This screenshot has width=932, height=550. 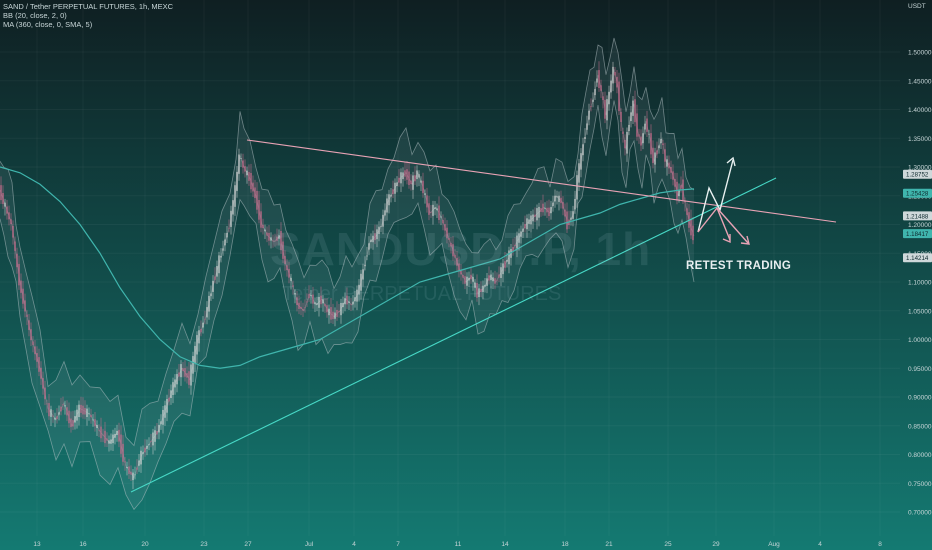 What do you see at coordinates (745, 240) in the screenshot?
I see `bearish-arrowhead-icon` at bounding box center [745, 240].